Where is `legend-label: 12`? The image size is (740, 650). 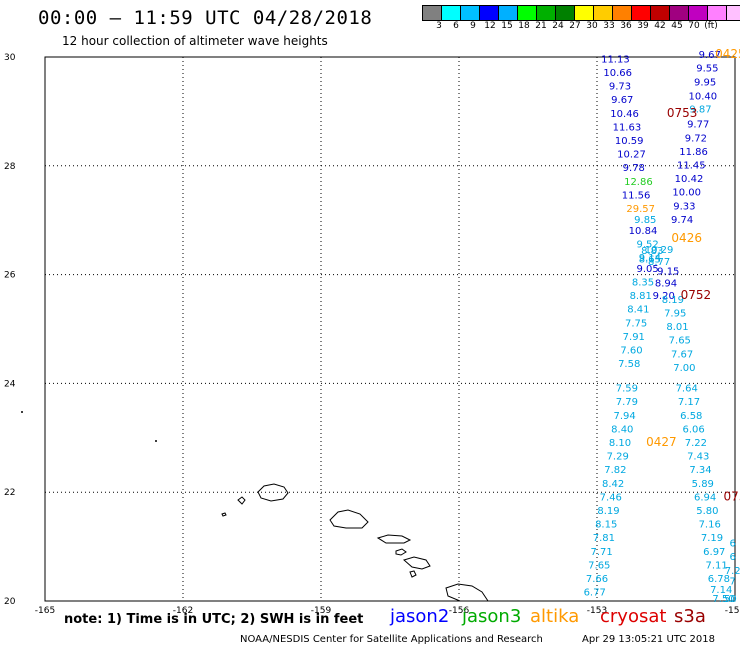 legend-label: 12 is located at coordinates (490, 26).